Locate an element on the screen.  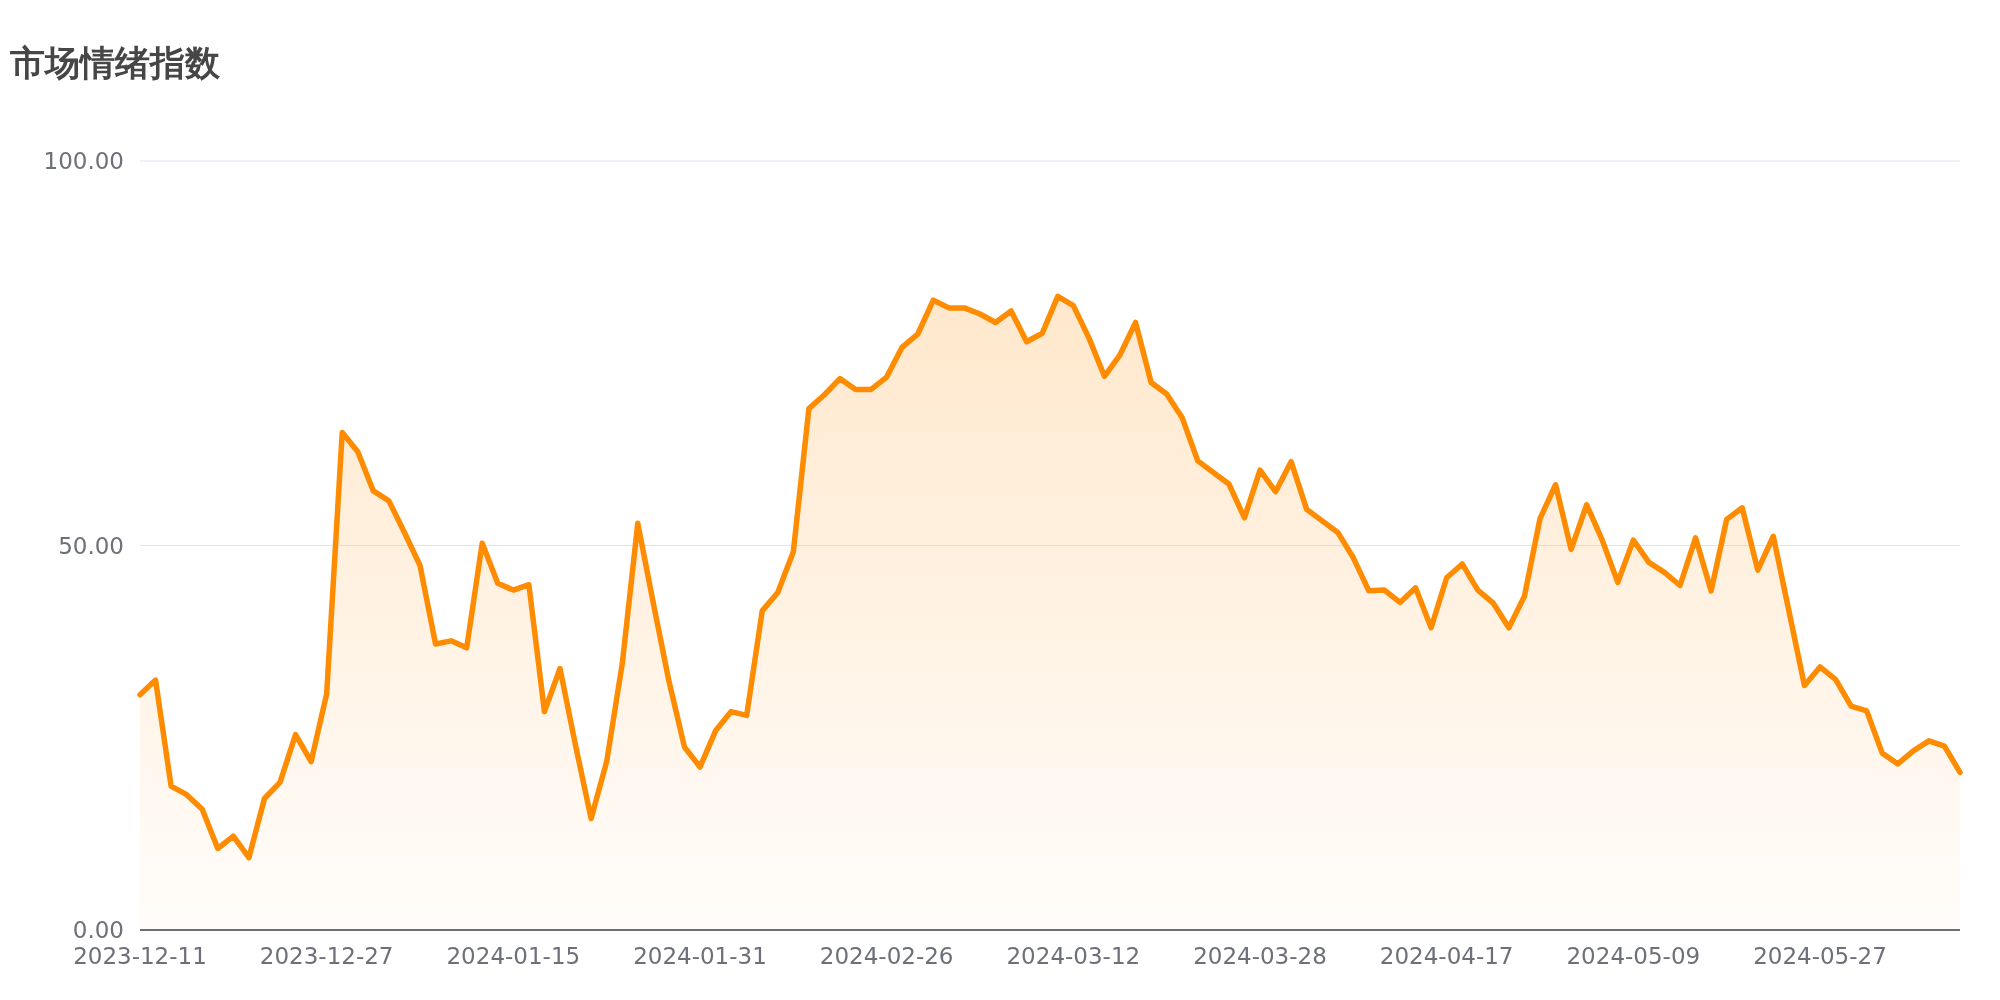
x-tick-label: 2024-04-17 is located at coordinates (1446, 956).